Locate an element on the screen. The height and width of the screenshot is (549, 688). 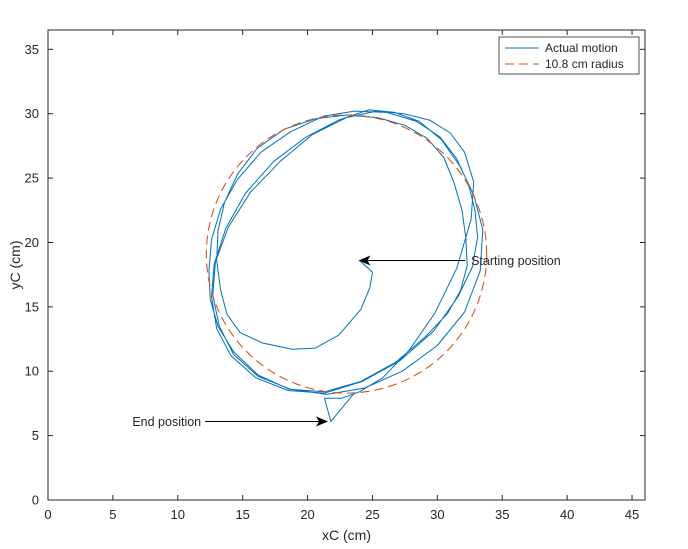
y-tick-label: 10 is located at coordinates (32, 371).